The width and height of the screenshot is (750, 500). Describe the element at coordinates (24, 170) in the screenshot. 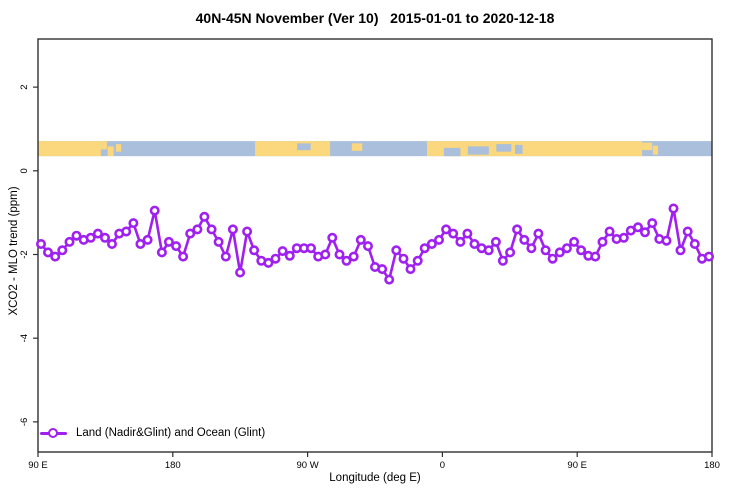

I see `y-tick-label: 0` at that location.